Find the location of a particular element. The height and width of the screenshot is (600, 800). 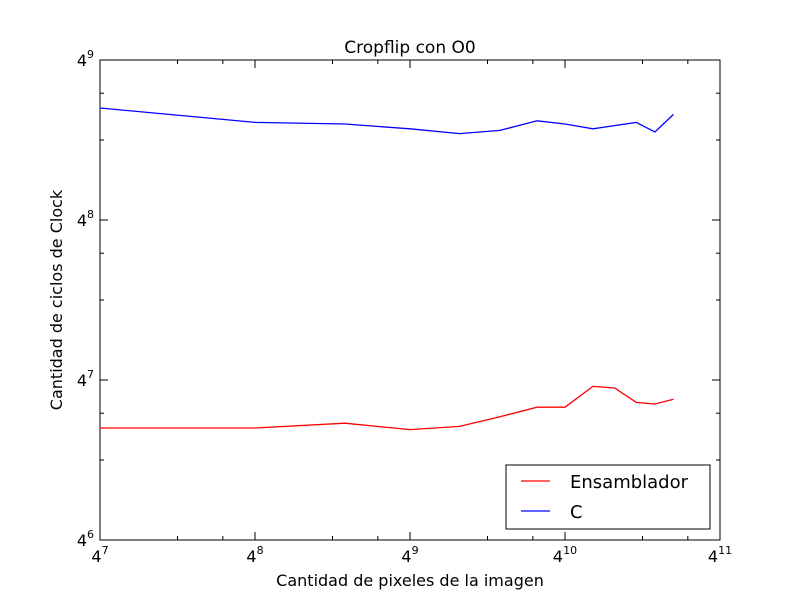

legend-box is located at coordinates (608, 497).